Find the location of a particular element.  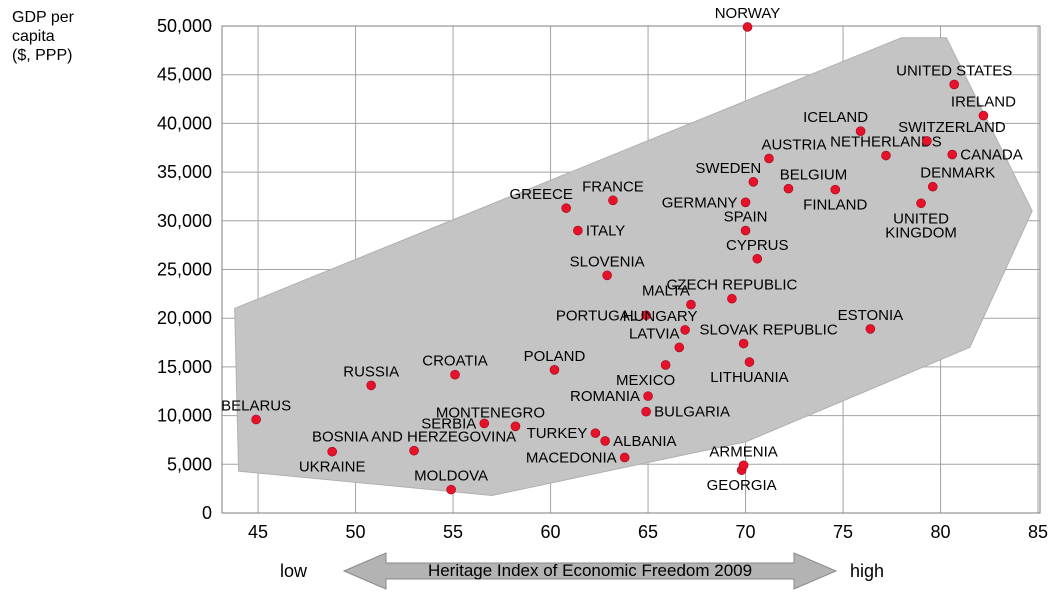

x-axis-low-label: low is located at coordinates (294, 571).